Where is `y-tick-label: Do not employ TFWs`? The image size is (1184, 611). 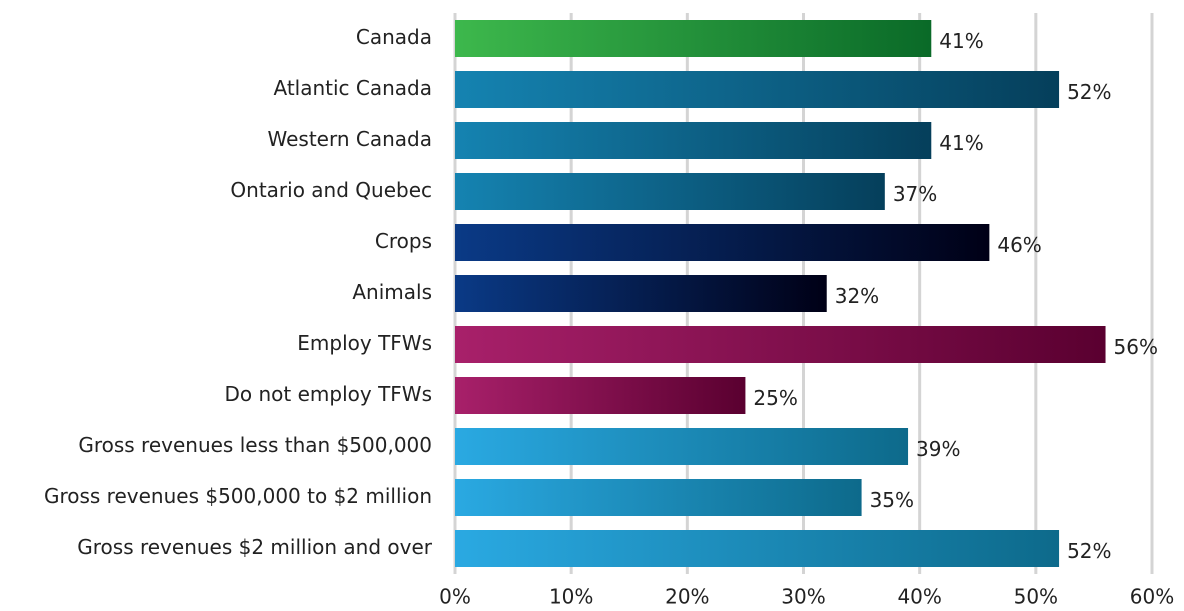
y-tick-label: Do not employ TFWs is located at coordinates (329, 394).